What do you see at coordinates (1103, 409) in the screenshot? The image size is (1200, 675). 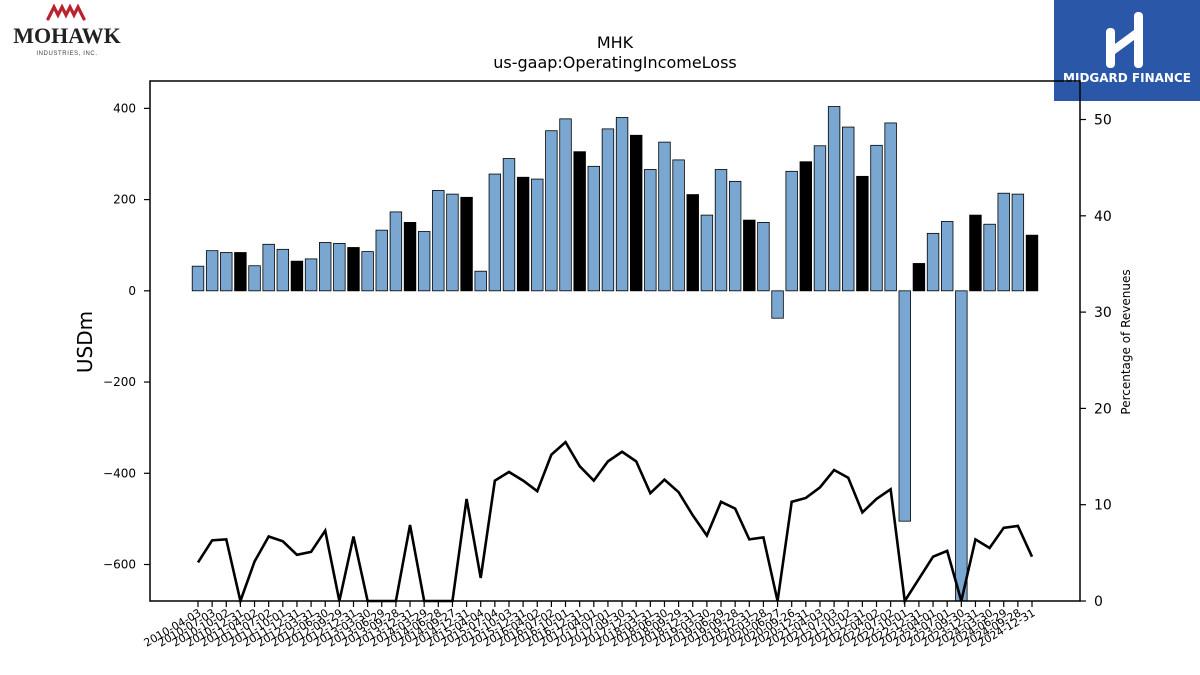 I see `y2-tick-label: 20` at bounding box center [1103, 409].